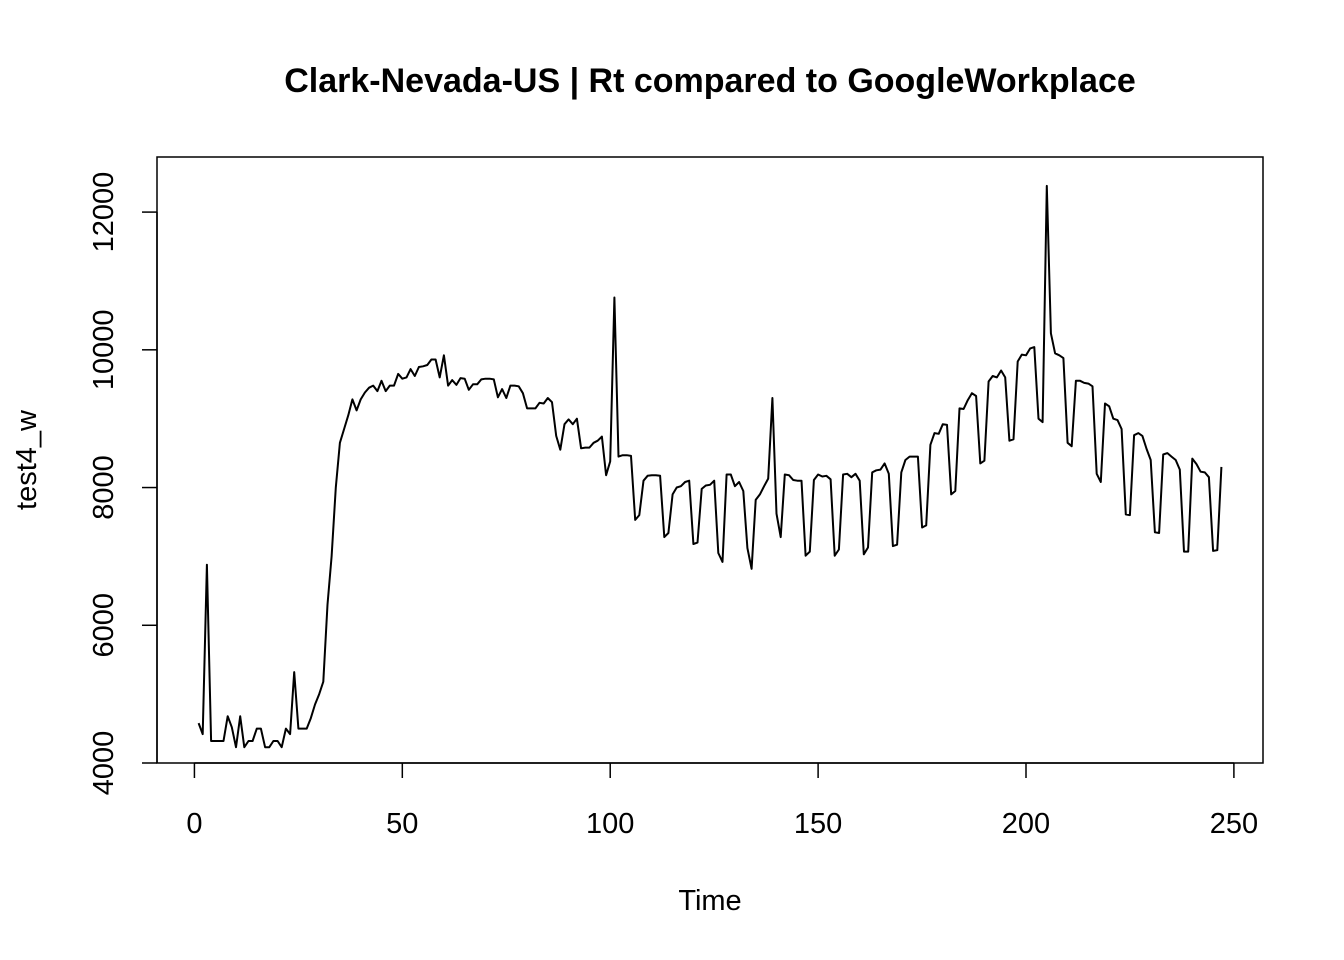  Describe the element at coordinates (610, 824) in the screenshot. I see `x-tick-label: 100` at that location.